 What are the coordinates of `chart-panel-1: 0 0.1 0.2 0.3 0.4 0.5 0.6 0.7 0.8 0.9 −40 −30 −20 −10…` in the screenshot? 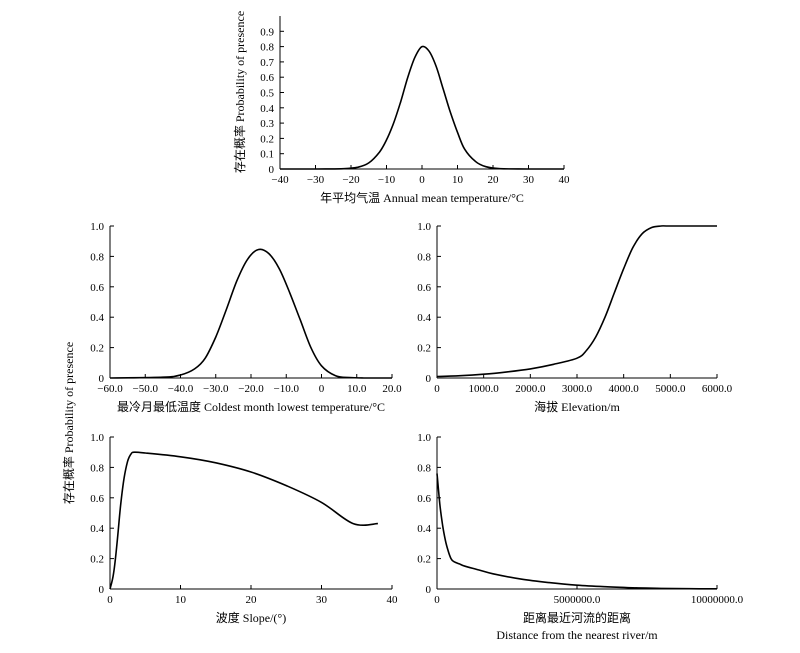 It's located at (401, 108).